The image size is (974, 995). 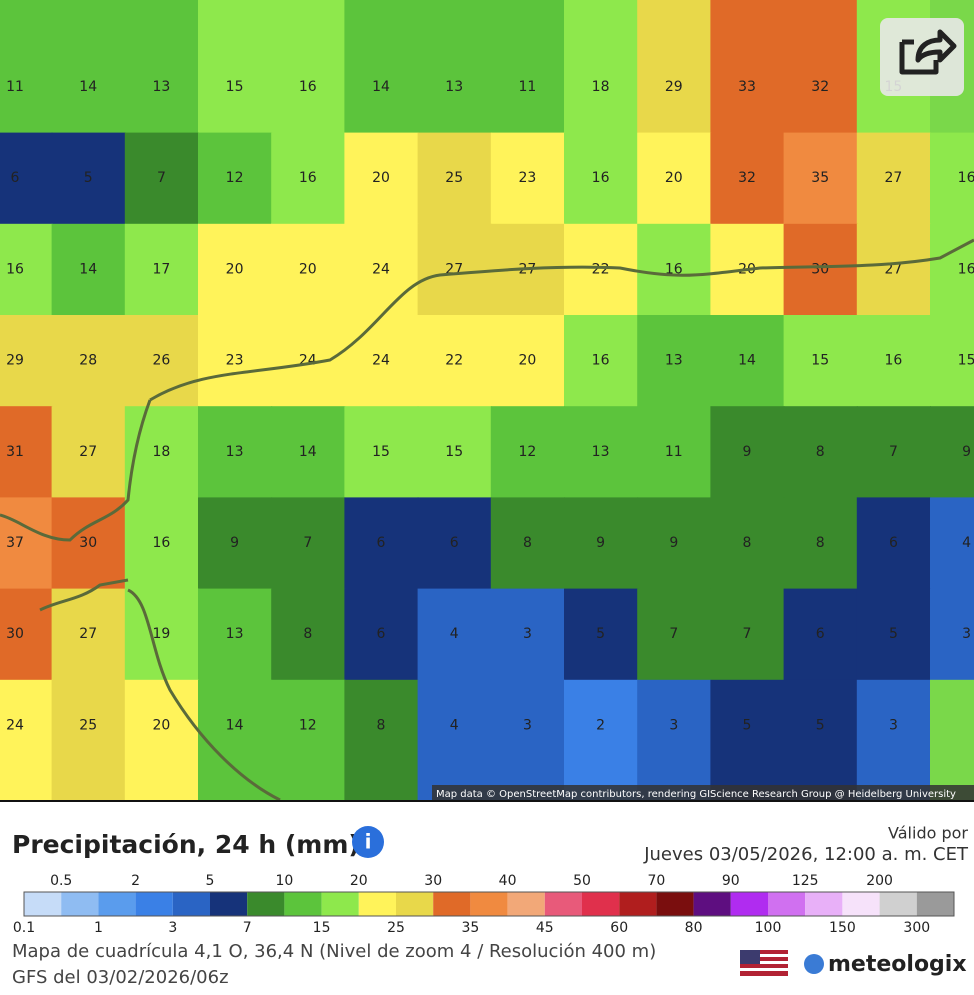 What do you see at coordinates (88, 361) in the screenshot?
I see `cell-value: 28` at bounding box center [88, 361].